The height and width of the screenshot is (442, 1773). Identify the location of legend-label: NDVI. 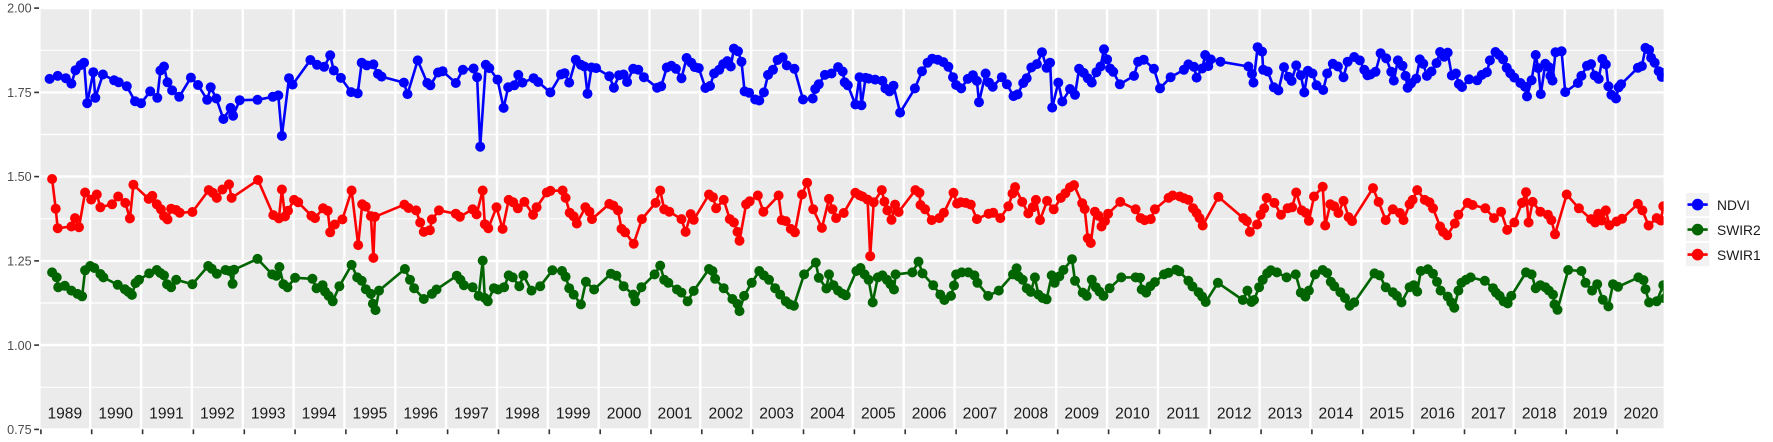
(1733, 205).